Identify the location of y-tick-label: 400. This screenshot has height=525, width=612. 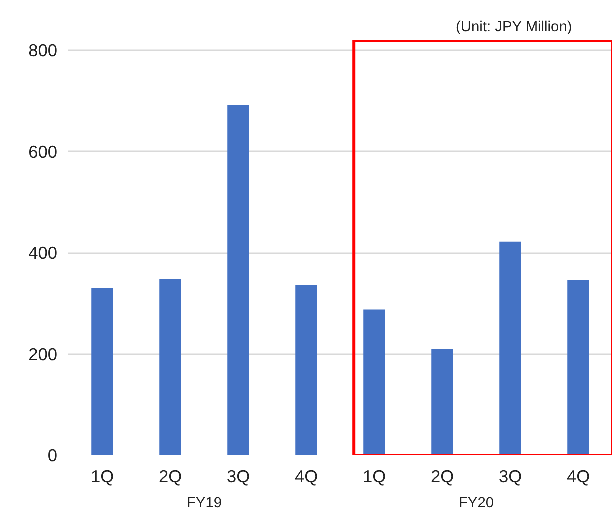
(43, 253).